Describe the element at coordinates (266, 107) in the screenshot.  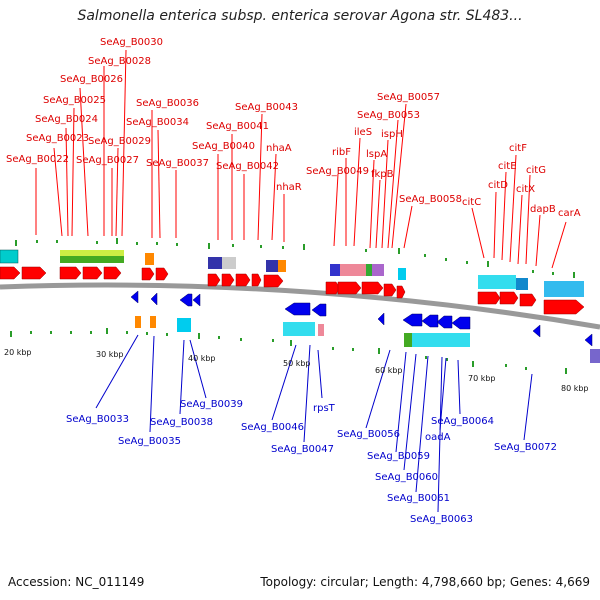
I see `gene-label-SeAg_B0043: SeAg_B0043` at that location.